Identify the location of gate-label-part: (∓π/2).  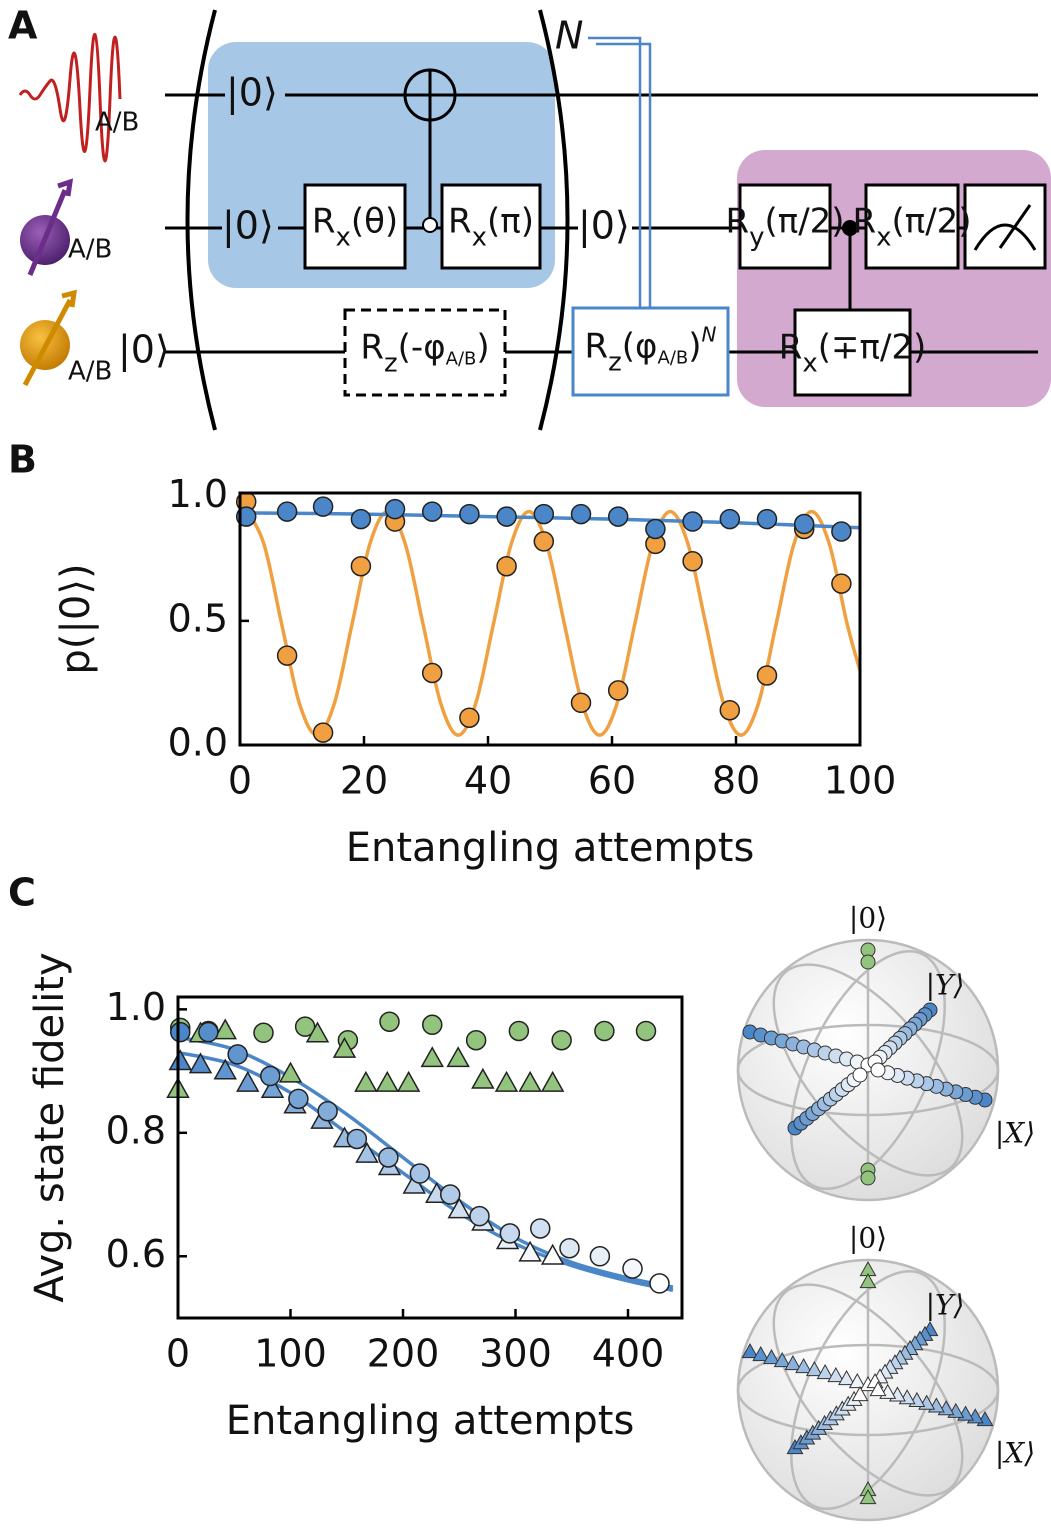
(872, 347).